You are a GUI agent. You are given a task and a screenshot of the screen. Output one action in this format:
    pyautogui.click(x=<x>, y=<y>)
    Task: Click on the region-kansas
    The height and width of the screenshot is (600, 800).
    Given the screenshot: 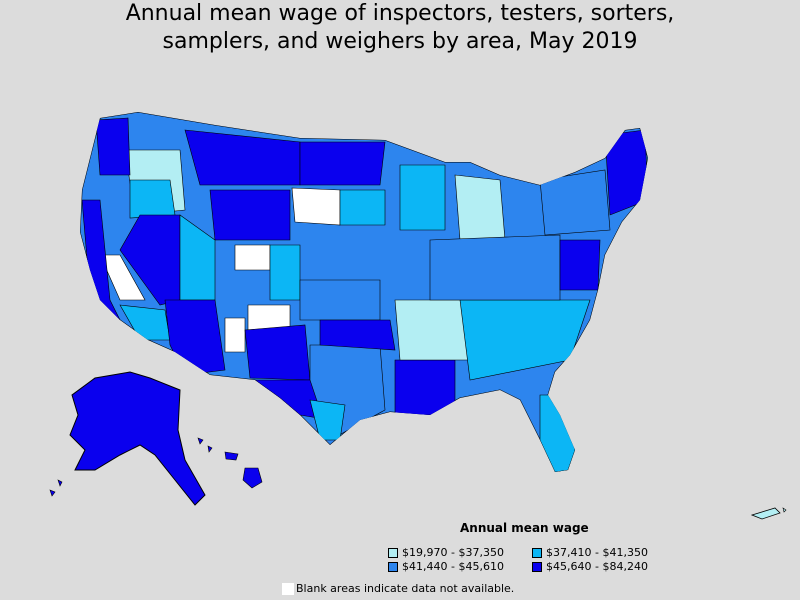 What is the action you would take?
    pyautogui.click(x=340, y=300)
    